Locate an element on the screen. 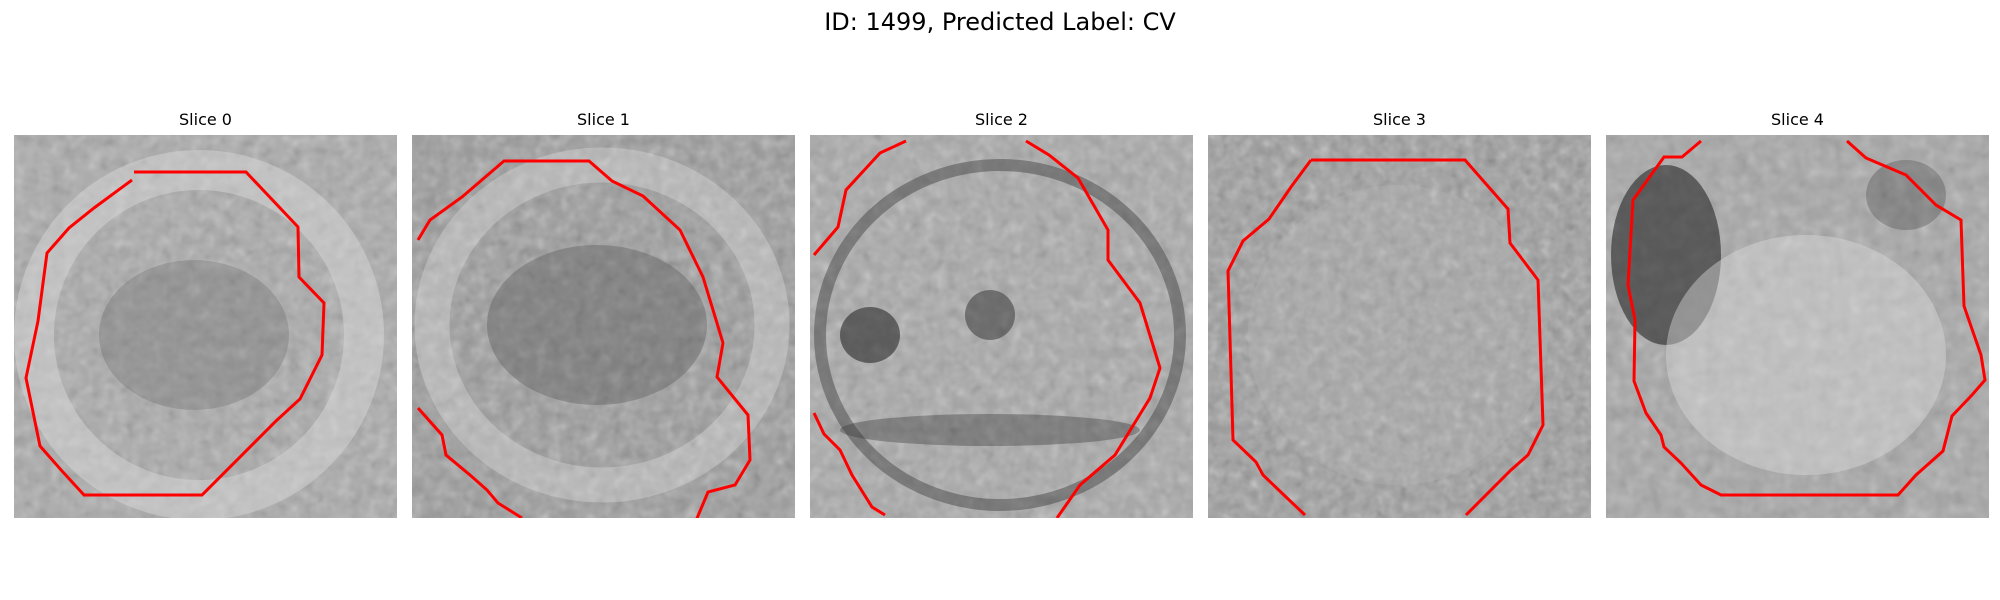 Image resolution: width=2000 pixels, height=600 pixels. slice-panel-4: Slice 4 is located at coordinates (1797, 314).